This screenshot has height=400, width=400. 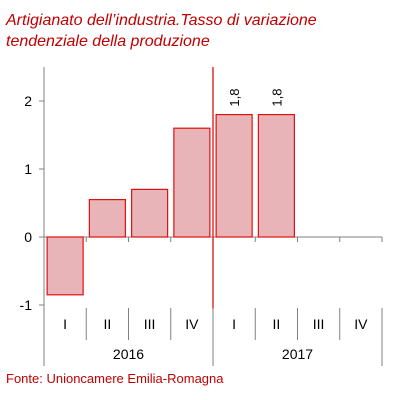 I want to click on y-tick-label: -1, so click(x=26, y=305).